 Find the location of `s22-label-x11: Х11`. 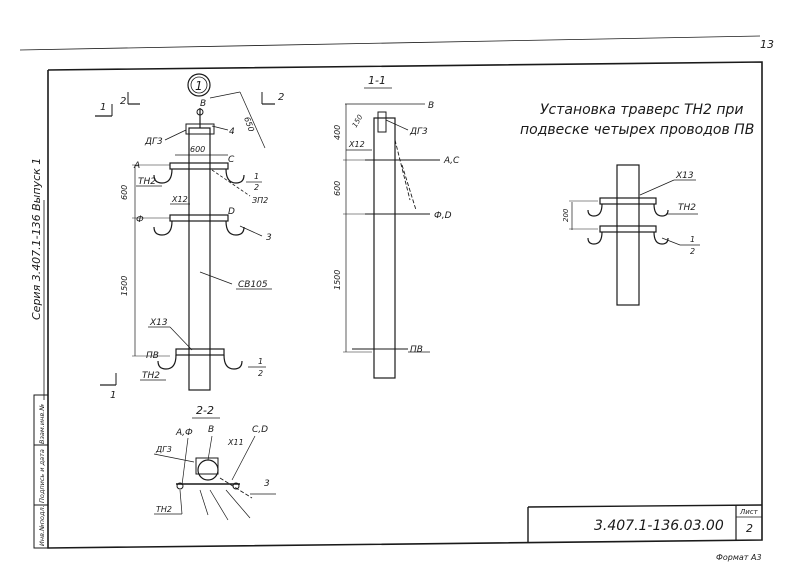

s22-label-x11: Х11 is located at coordinates (235, 442).